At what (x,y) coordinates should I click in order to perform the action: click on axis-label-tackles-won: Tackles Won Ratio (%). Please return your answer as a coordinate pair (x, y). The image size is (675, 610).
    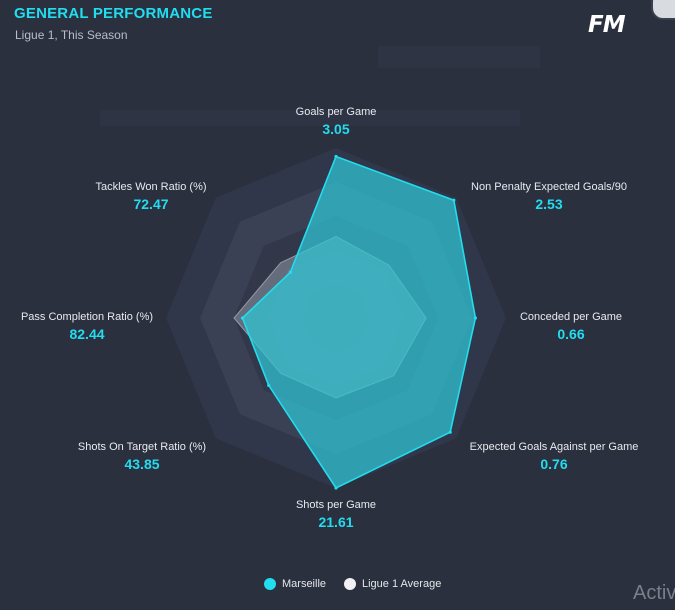
    Looking at the image, I should click on (151, 187).